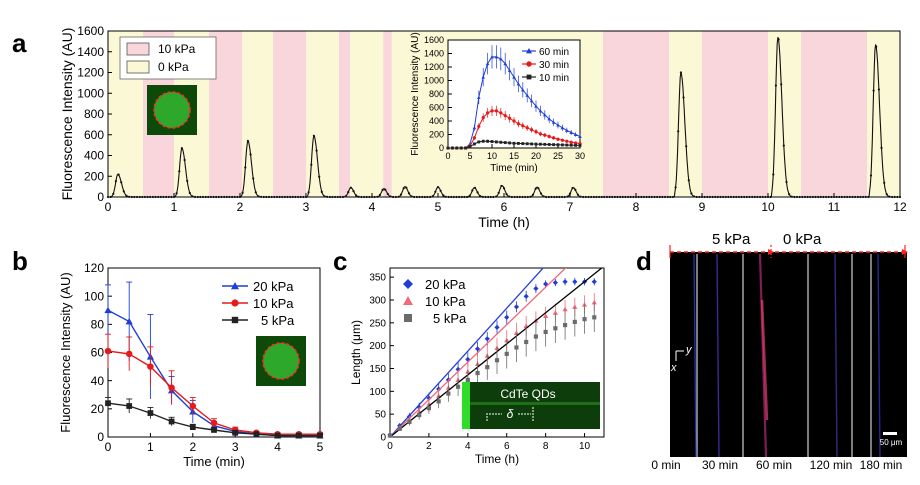  I want to click on cell-b-body, so click(281, 361).